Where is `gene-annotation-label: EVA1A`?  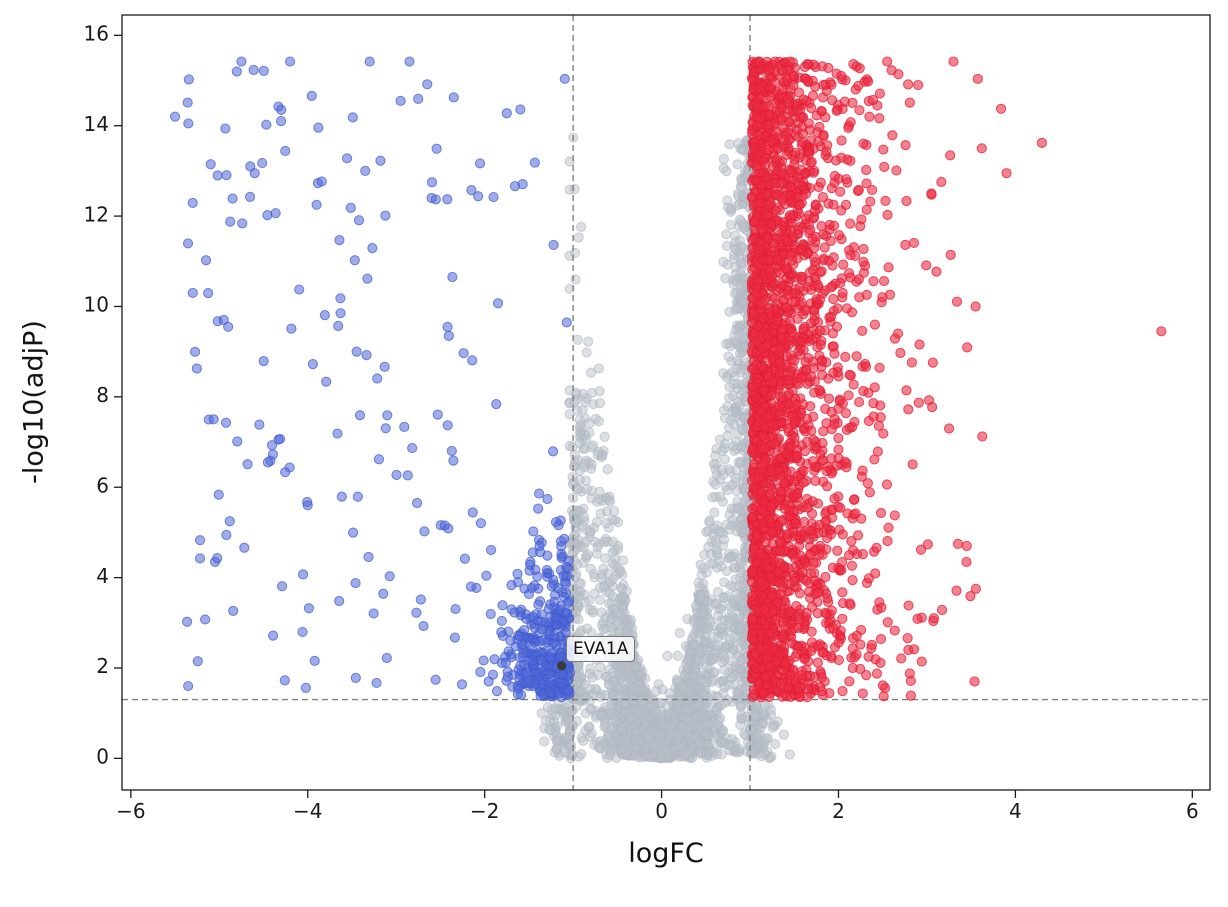
gene-annotation-label: EVA1A is located at coordinates (601, 649).